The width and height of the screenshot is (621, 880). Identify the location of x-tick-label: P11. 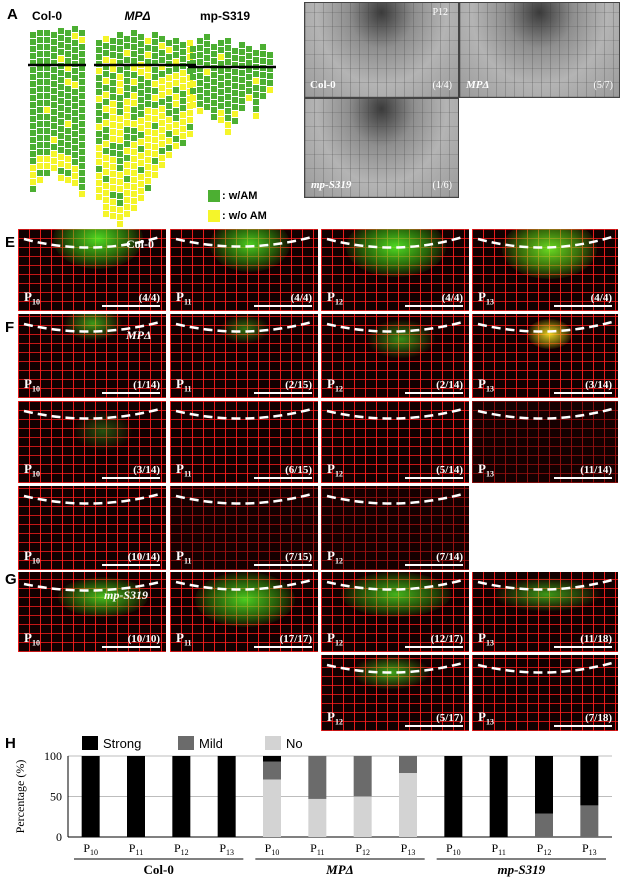
(136, 849).